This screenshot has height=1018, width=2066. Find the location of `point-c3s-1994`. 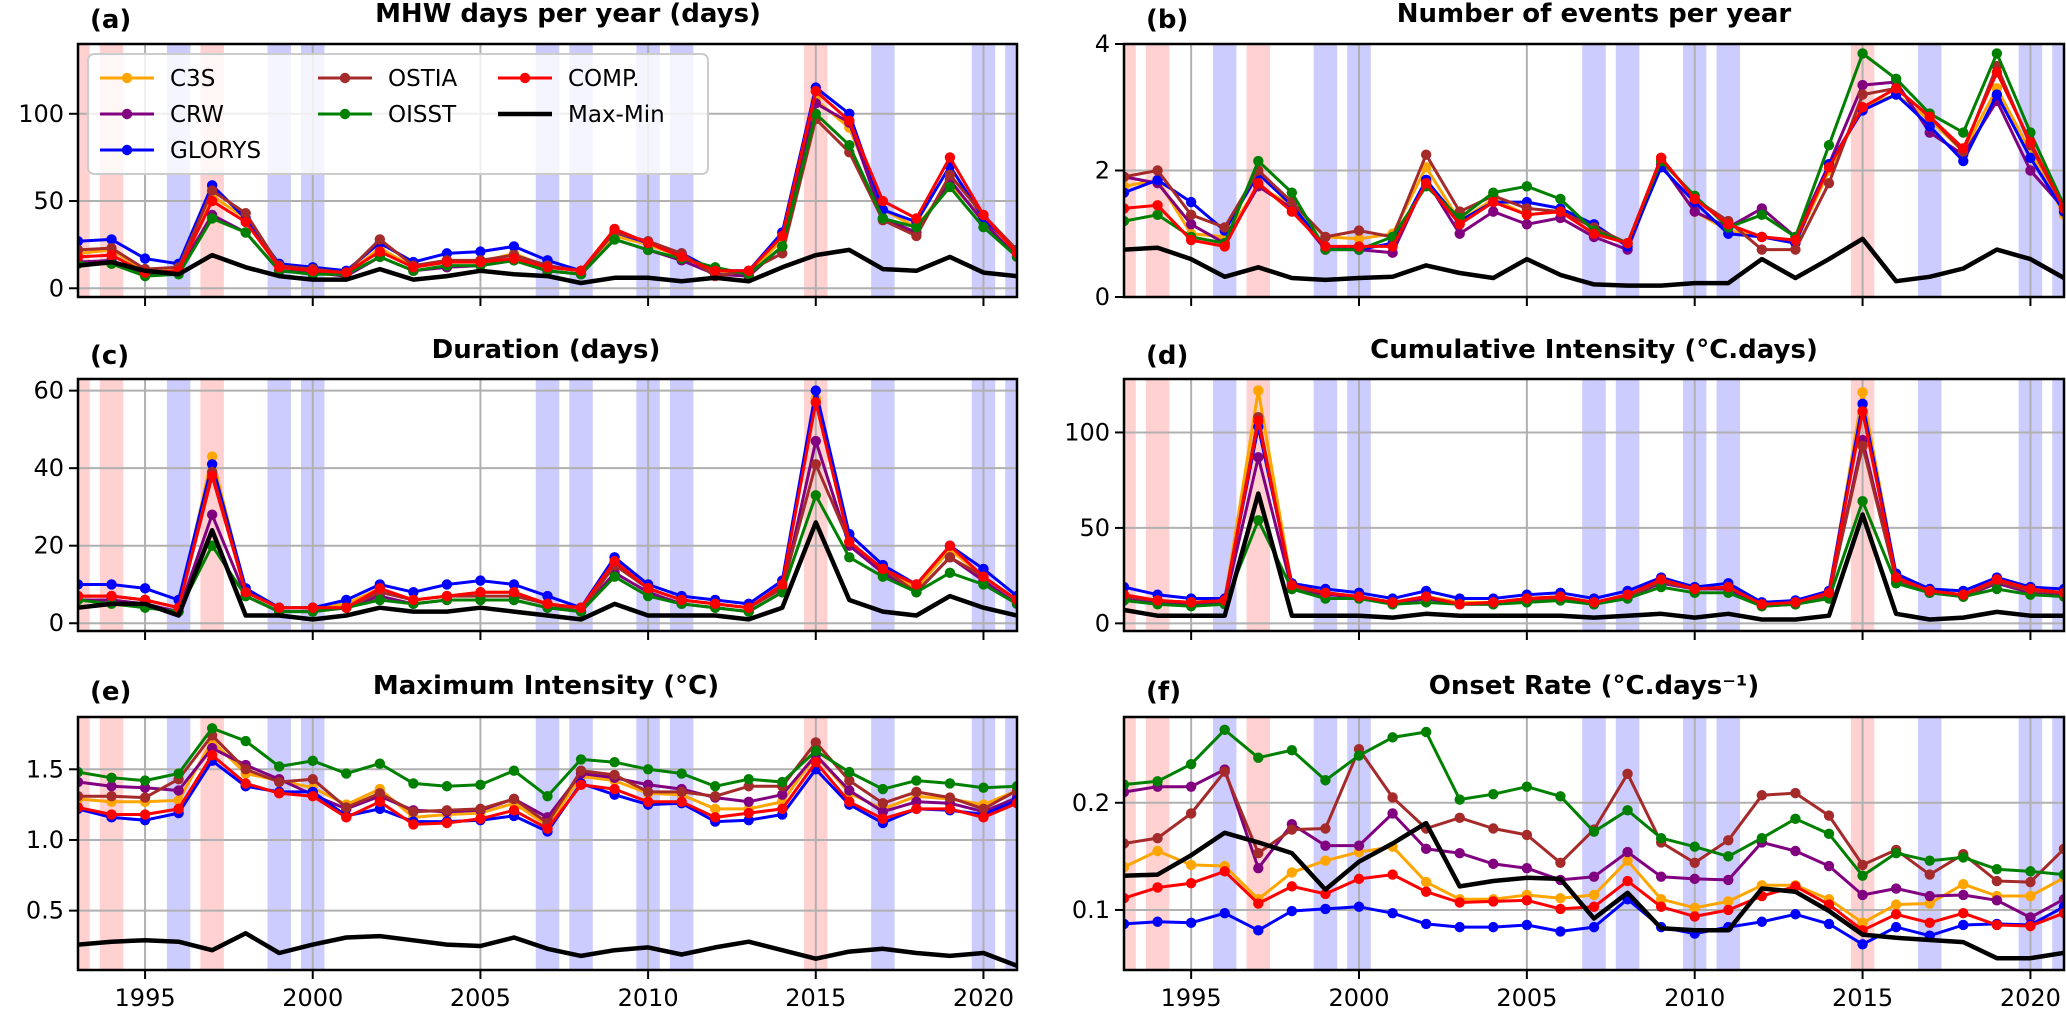

point-c3s-1994 is located at coordinates (1157, 851).